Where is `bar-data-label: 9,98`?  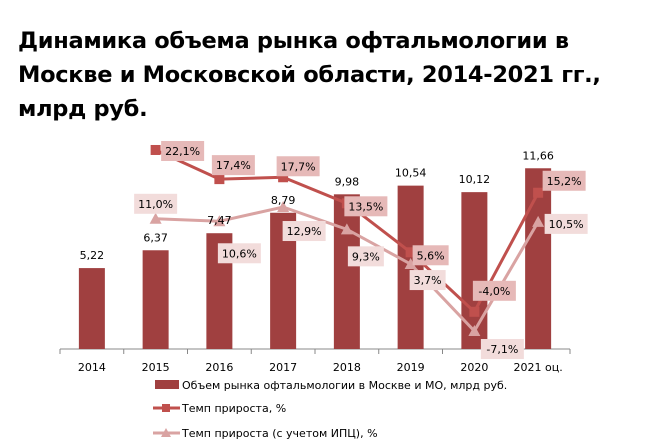 bar-data-label: 9,98 is located at coordinates (347, 181).